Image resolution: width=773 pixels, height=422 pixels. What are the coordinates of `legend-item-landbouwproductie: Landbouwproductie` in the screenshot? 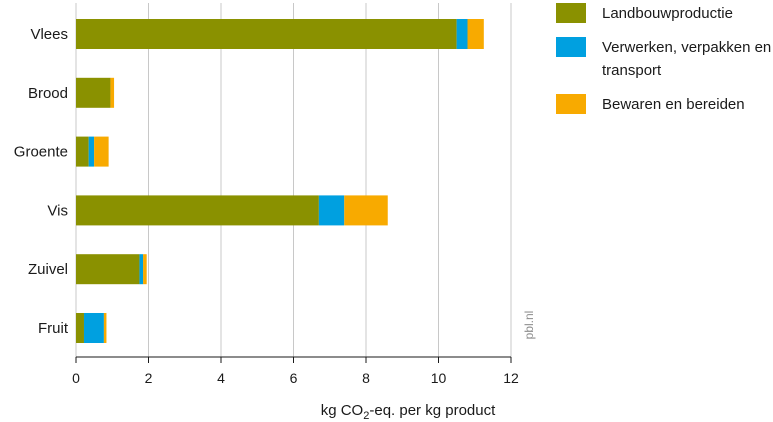 It's located at (664, 13).